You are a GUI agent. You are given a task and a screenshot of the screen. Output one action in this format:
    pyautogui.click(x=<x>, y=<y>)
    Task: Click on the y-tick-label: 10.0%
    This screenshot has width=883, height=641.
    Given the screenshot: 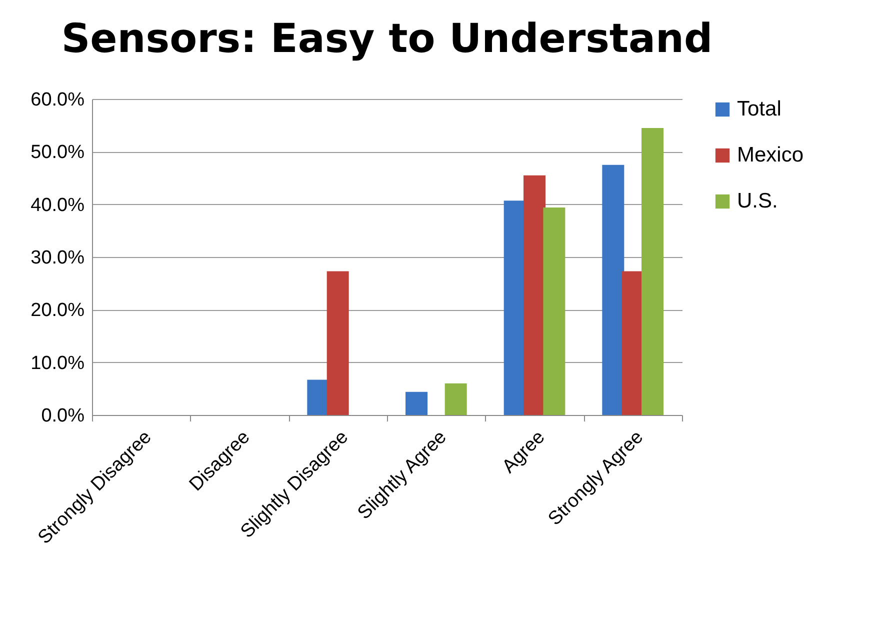 What is the action you would take?
    pyautogui.click(x=57, y=363)
    